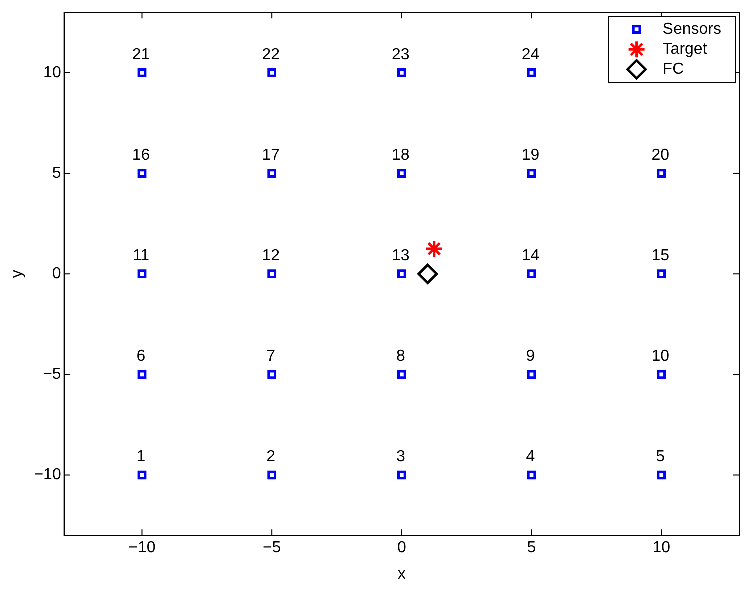  Describe the element at coordinates (531, 55) in the screenshot. I see `annotation: 24` at that location.